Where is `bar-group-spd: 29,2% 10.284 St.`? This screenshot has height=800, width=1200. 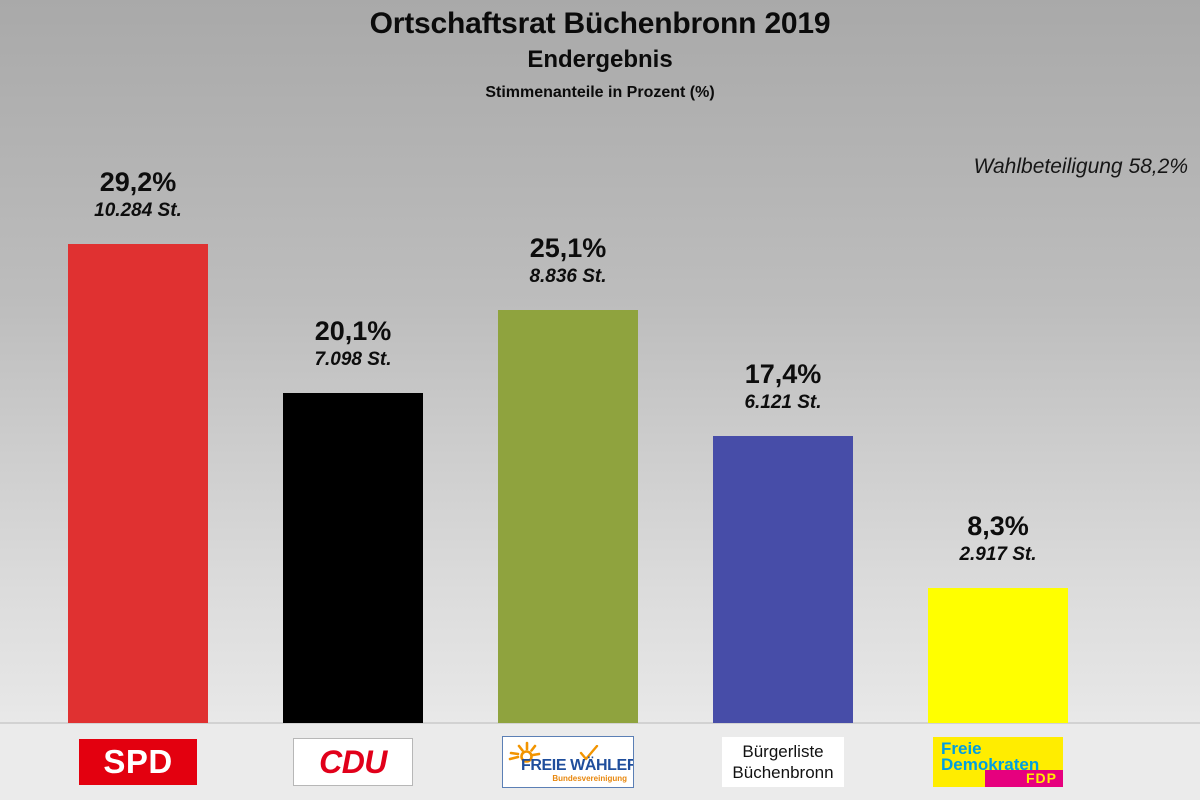
bar-group-spd: 29,2% 10.284 St. is located at coordinates (138, 445).